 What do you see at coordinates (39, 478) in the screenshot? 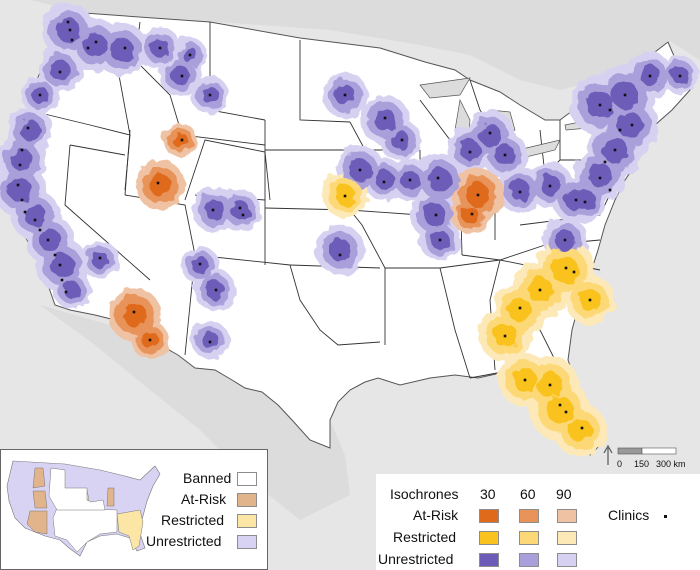
I see `inset-state-at-risk-idaho` at bounding box center [39, 478].